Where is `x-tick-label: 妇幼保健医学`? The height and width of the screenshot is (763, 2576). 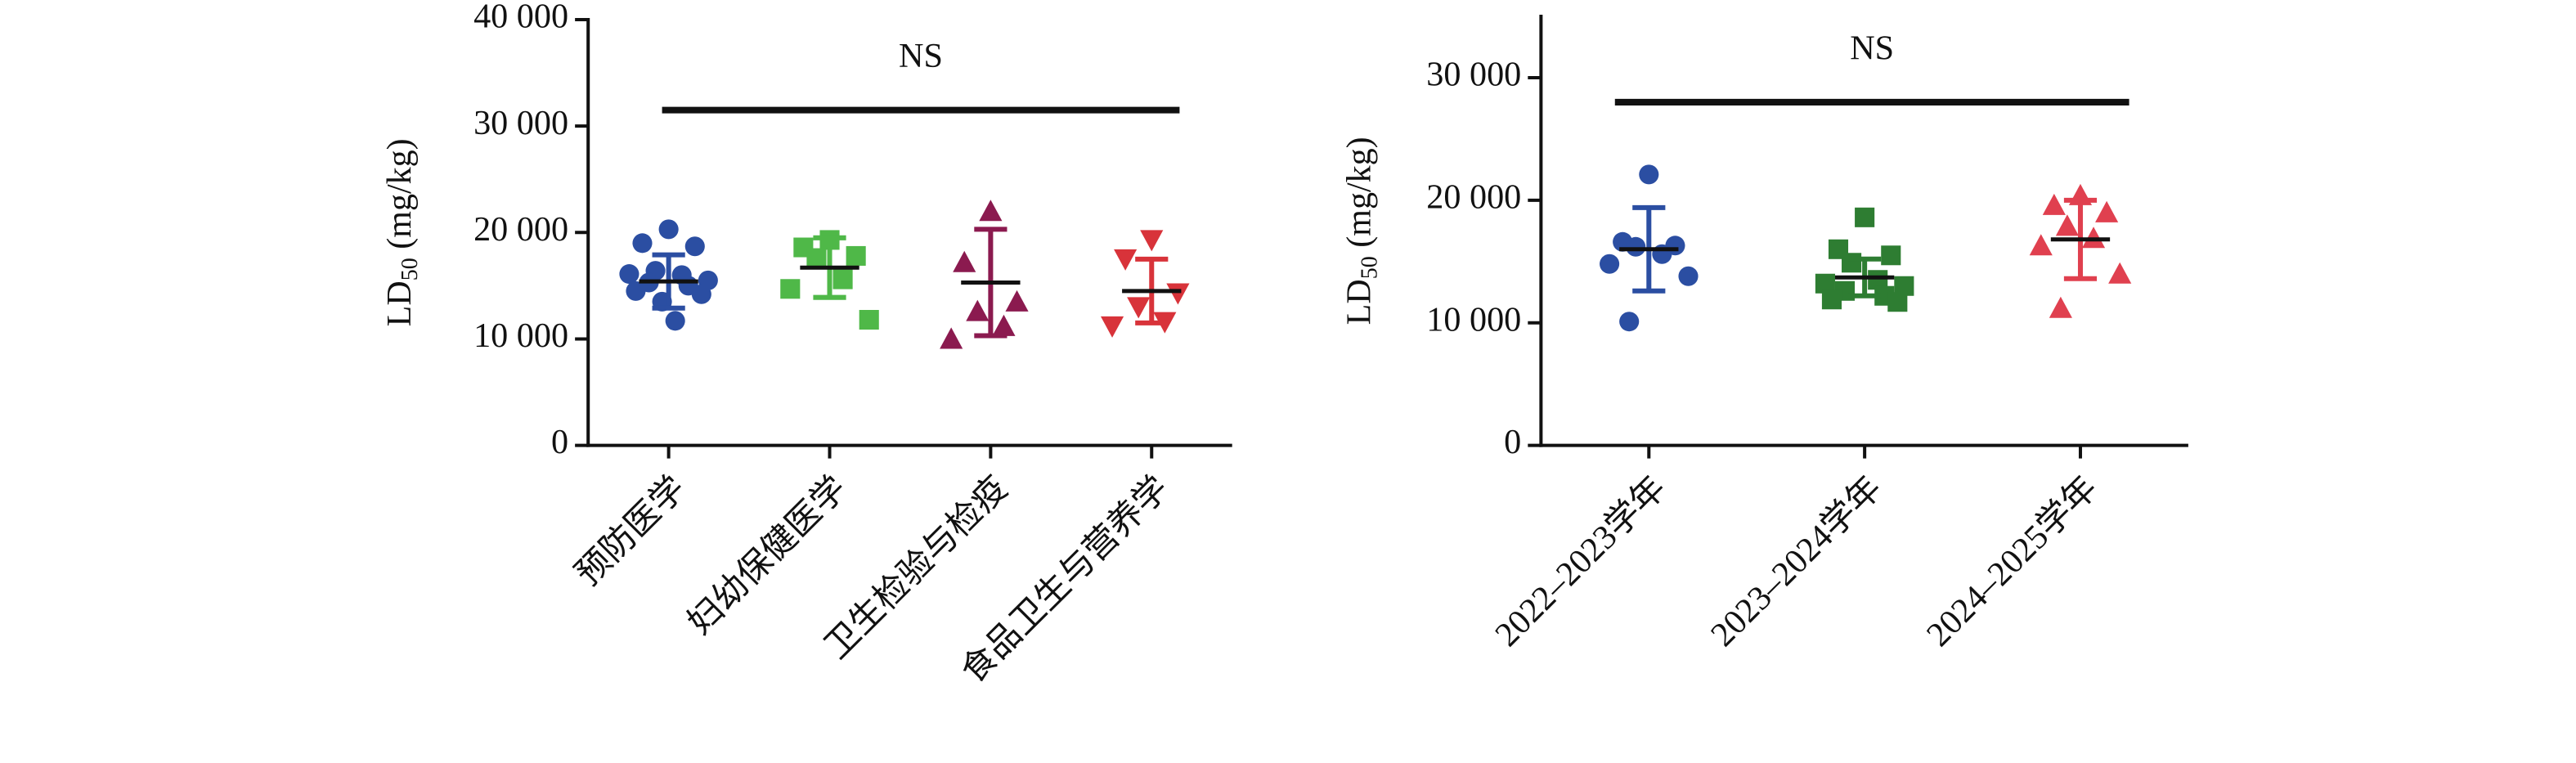 x-tick-label: 妇幼保健医学 is located at coordinates (767, 556).